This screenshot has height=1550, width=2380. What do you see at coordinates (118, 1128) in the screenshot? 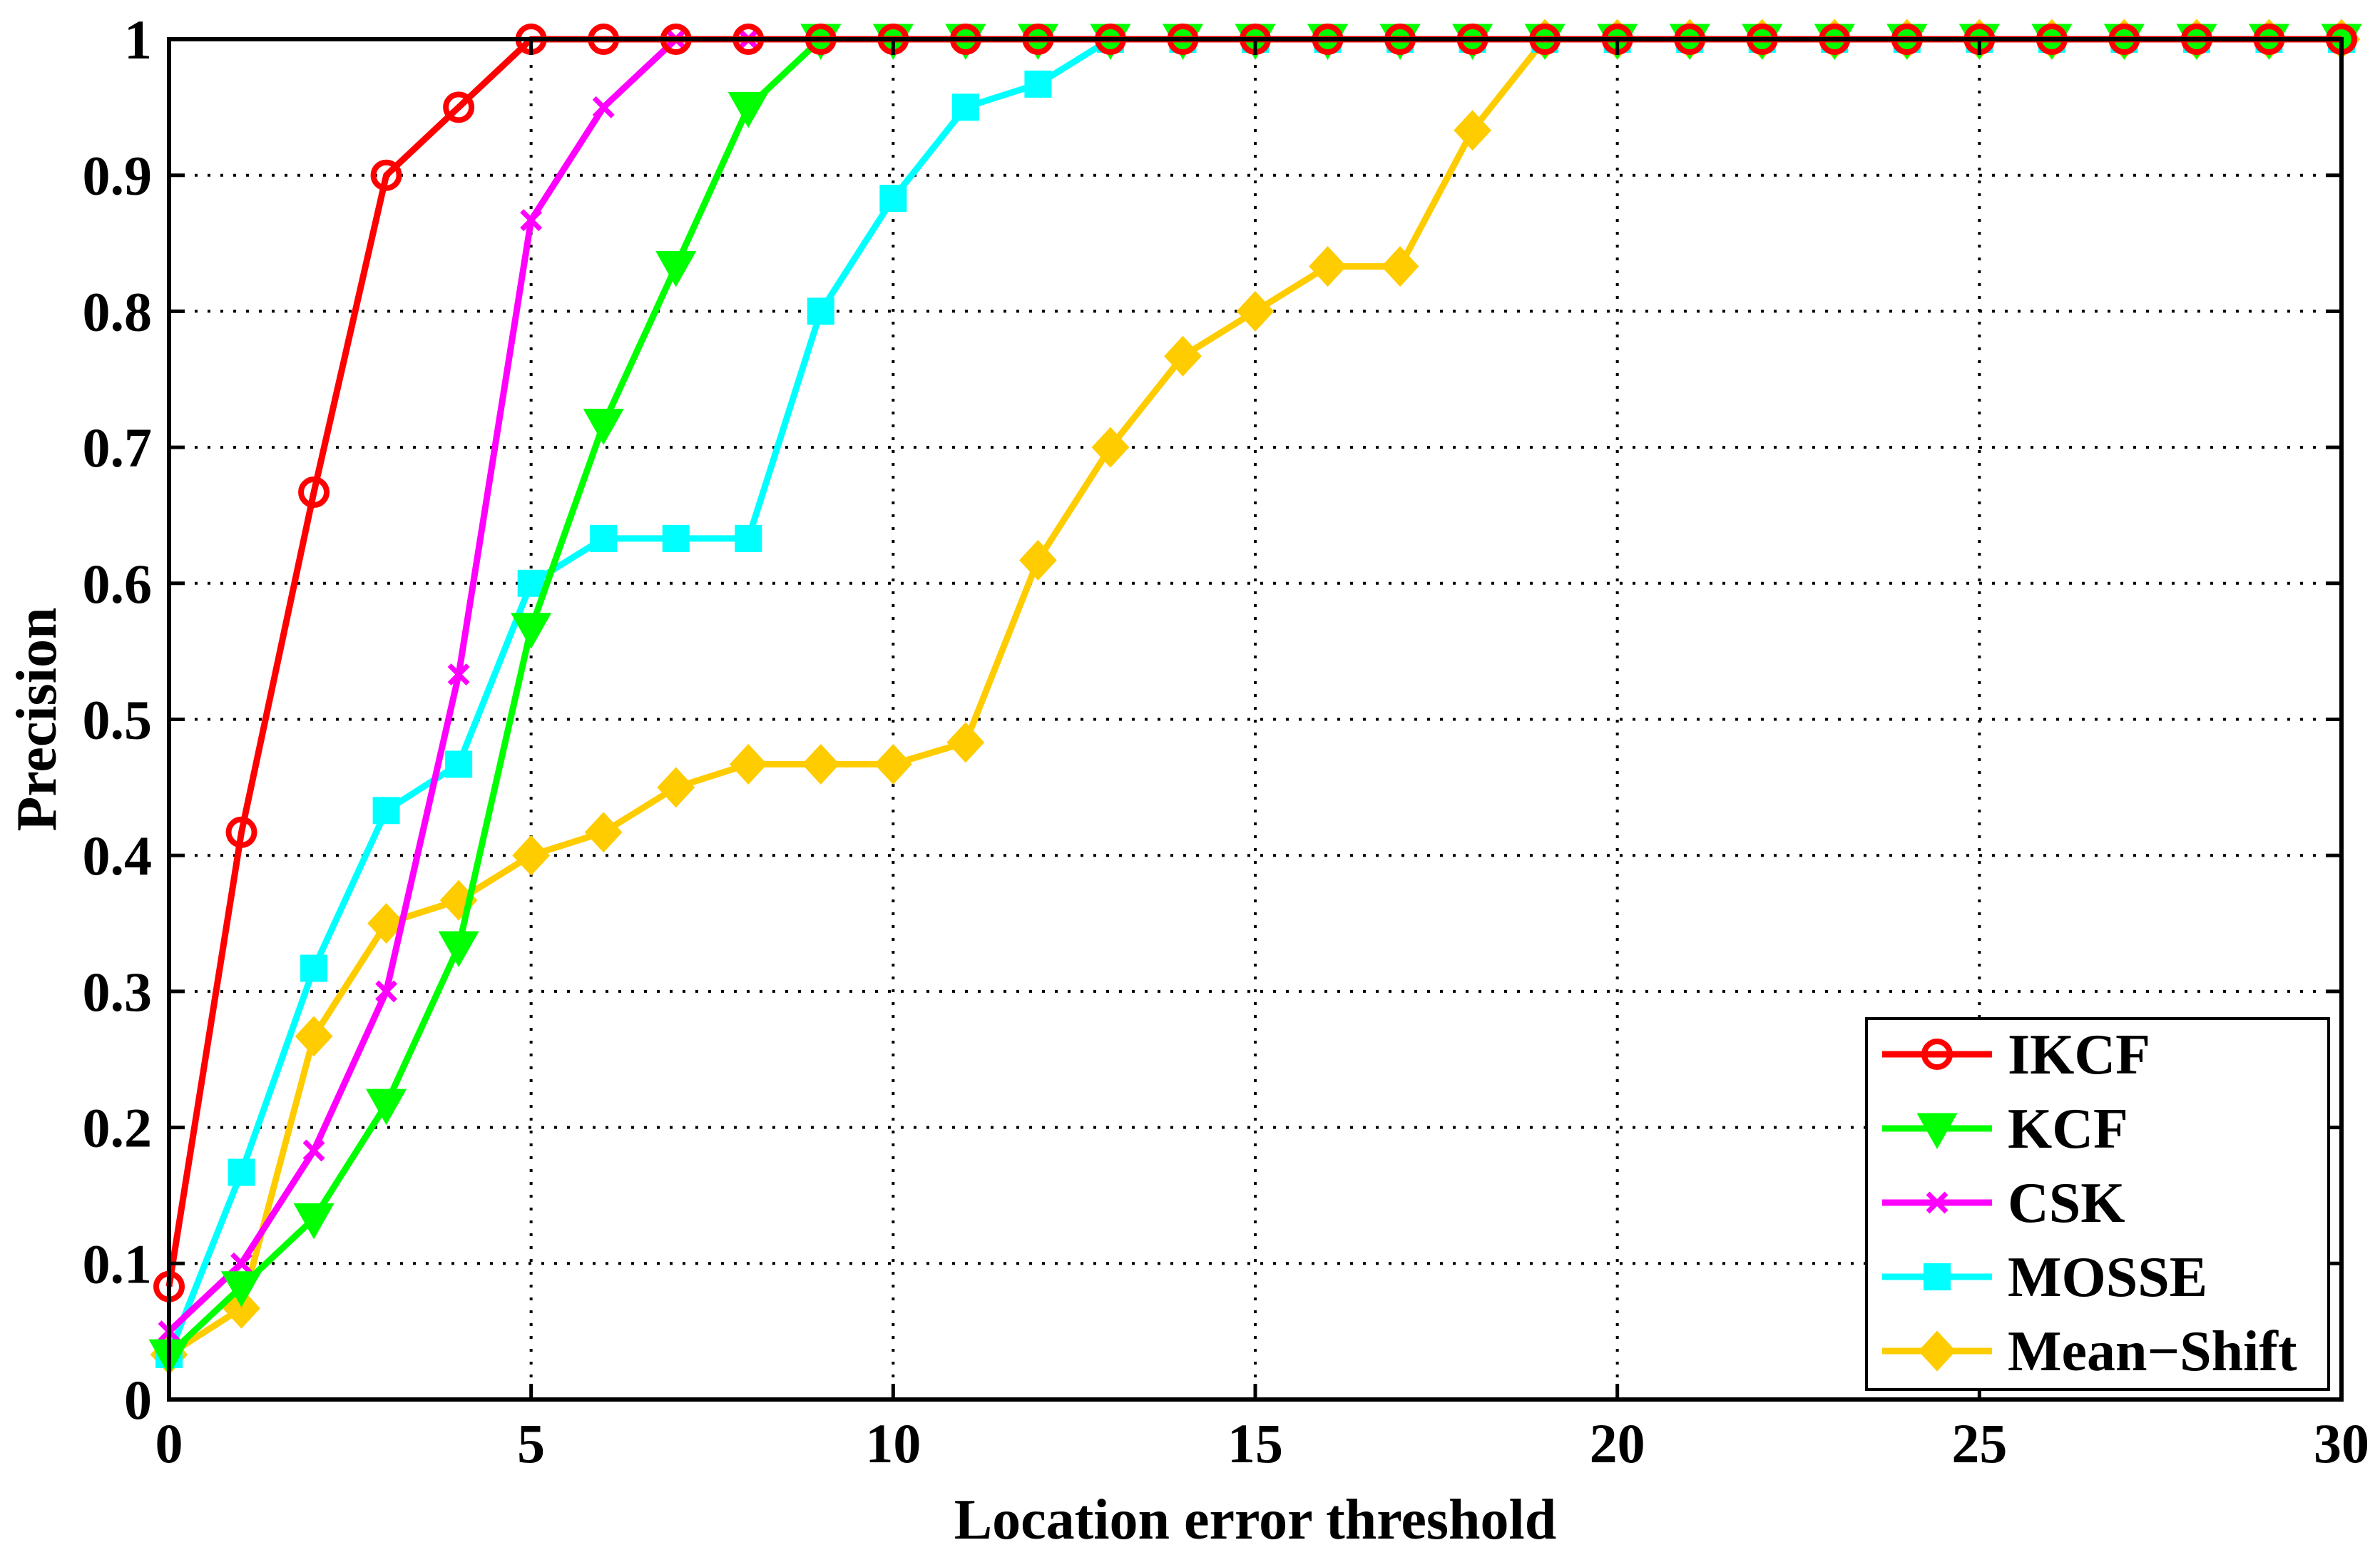
I see `y-tick-label: 0.2` at bounding box center [118, 1128].